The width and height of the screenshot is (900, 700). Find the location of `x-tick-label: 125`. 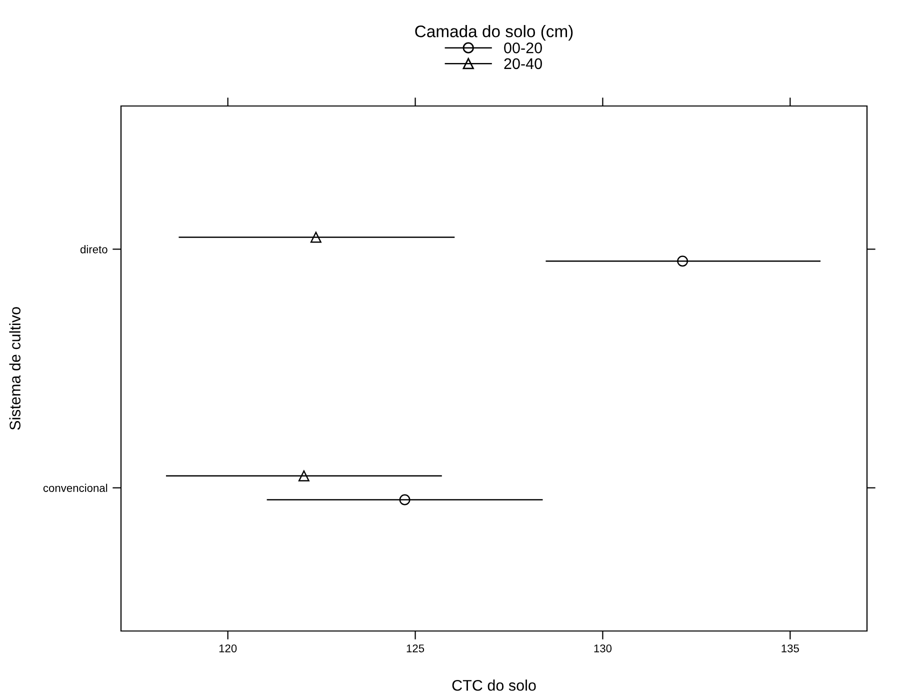

x-tick-label: 125 is located at coordinates (415, 648).